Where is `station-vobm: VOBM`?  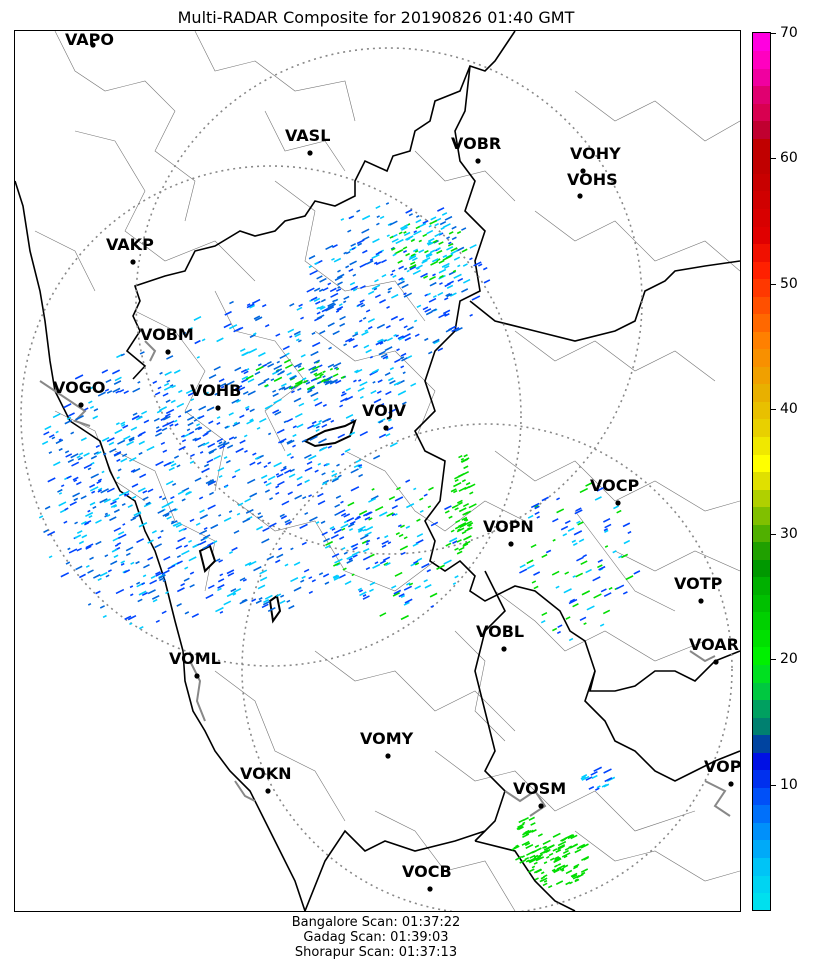 station-vobm: VOBM is located at coordinates (167, 340).